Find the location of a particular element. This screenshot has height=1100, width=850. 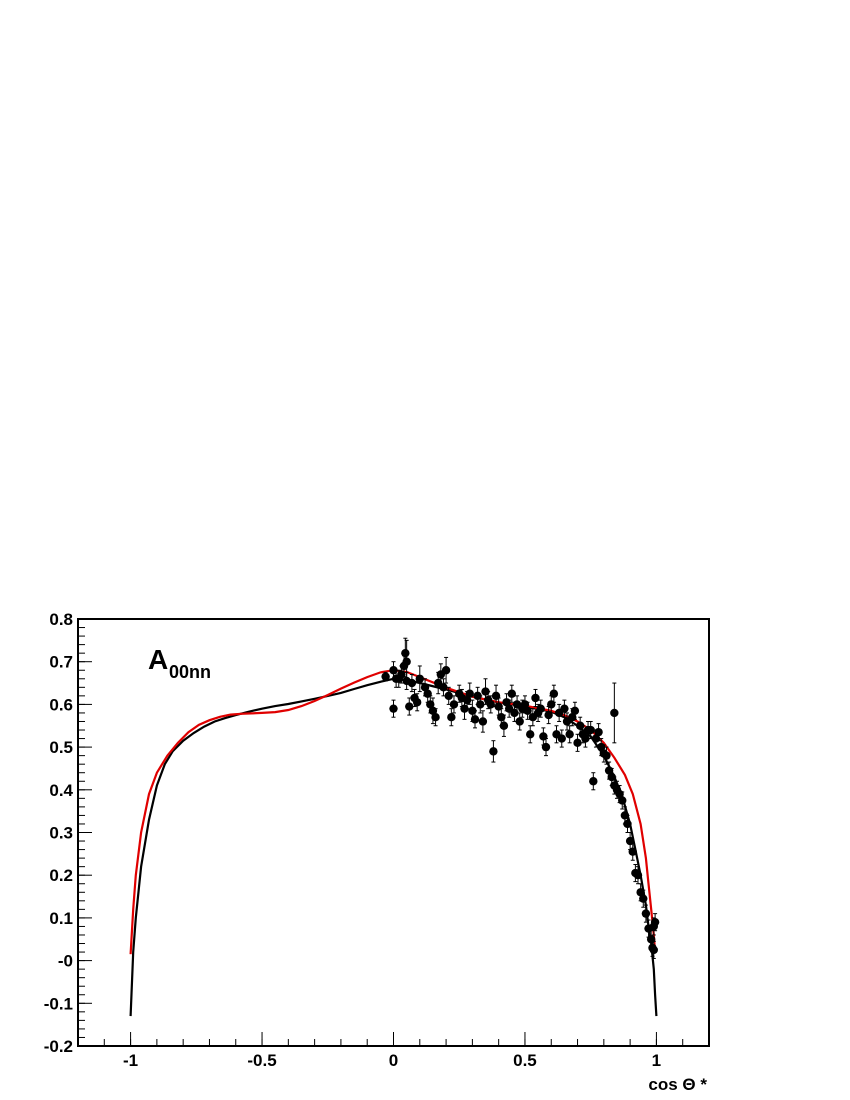

x-tick-label: 0 is located at coordinates (393, 1060).